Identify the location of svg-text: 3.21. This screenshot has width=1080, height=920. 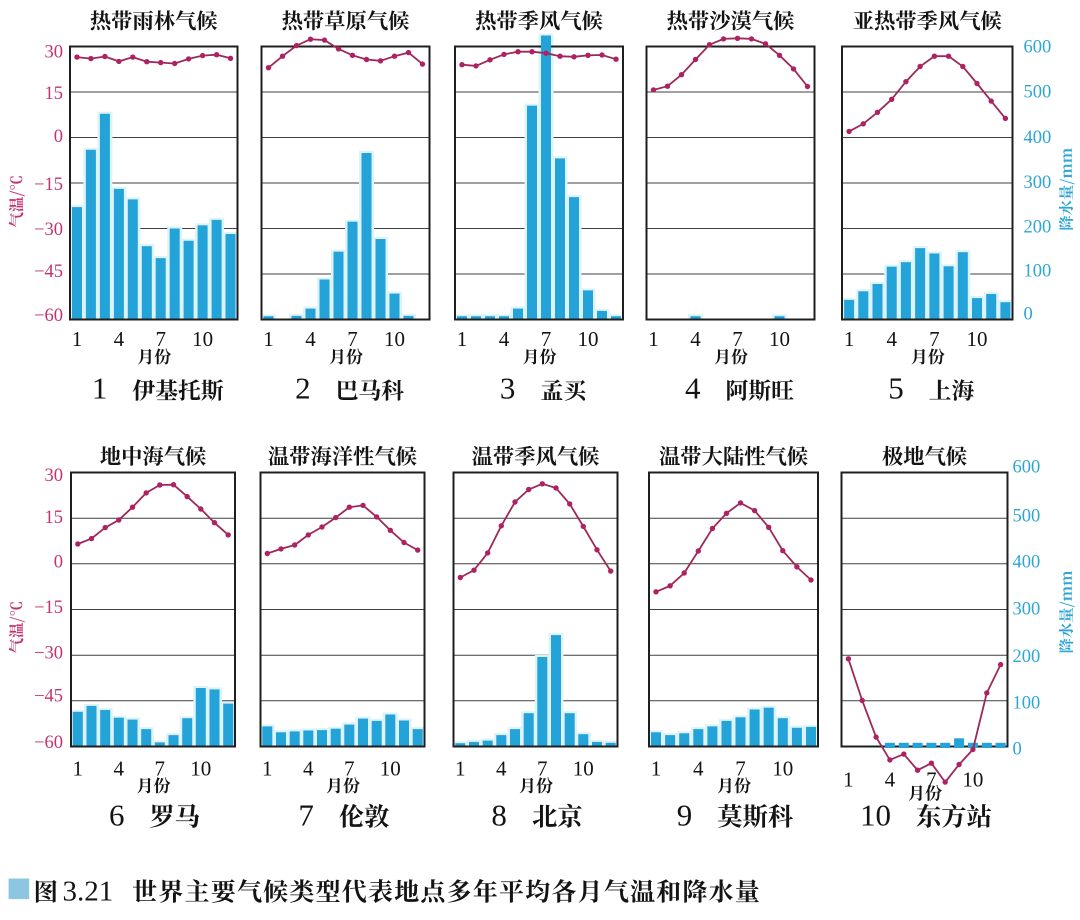
(88, 892).